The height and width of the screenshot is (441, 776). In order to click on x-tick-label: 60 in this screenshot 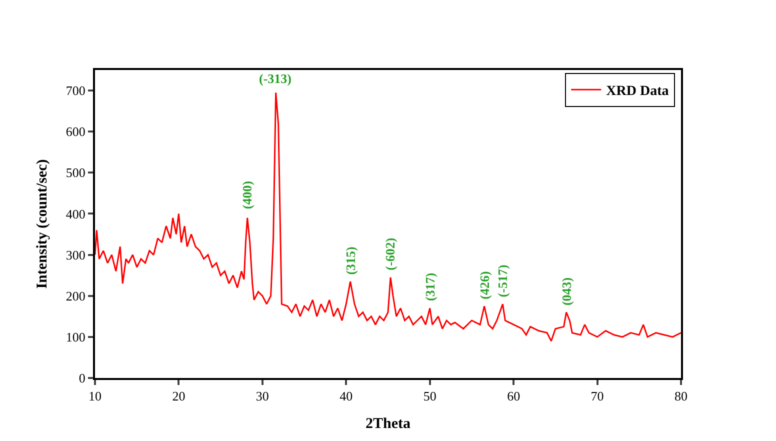, I will do `click(513, 396)`.